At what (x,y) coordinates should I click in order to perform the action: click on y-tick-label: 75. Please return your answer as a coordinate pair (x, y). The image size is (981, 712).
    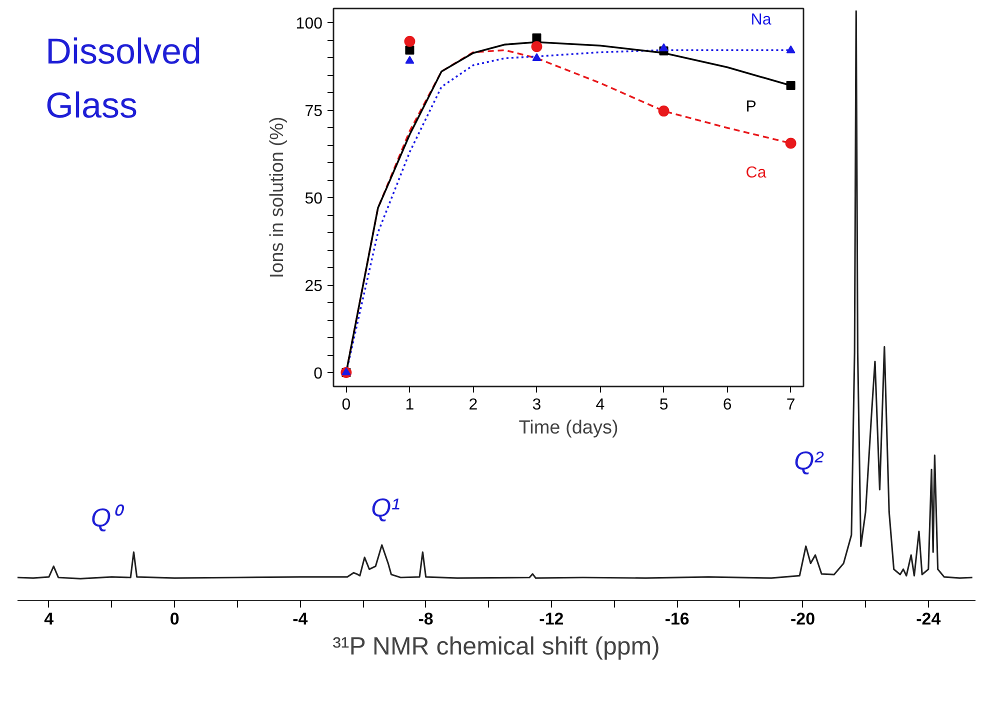
    Looking at the image, I should click on (313, 111).